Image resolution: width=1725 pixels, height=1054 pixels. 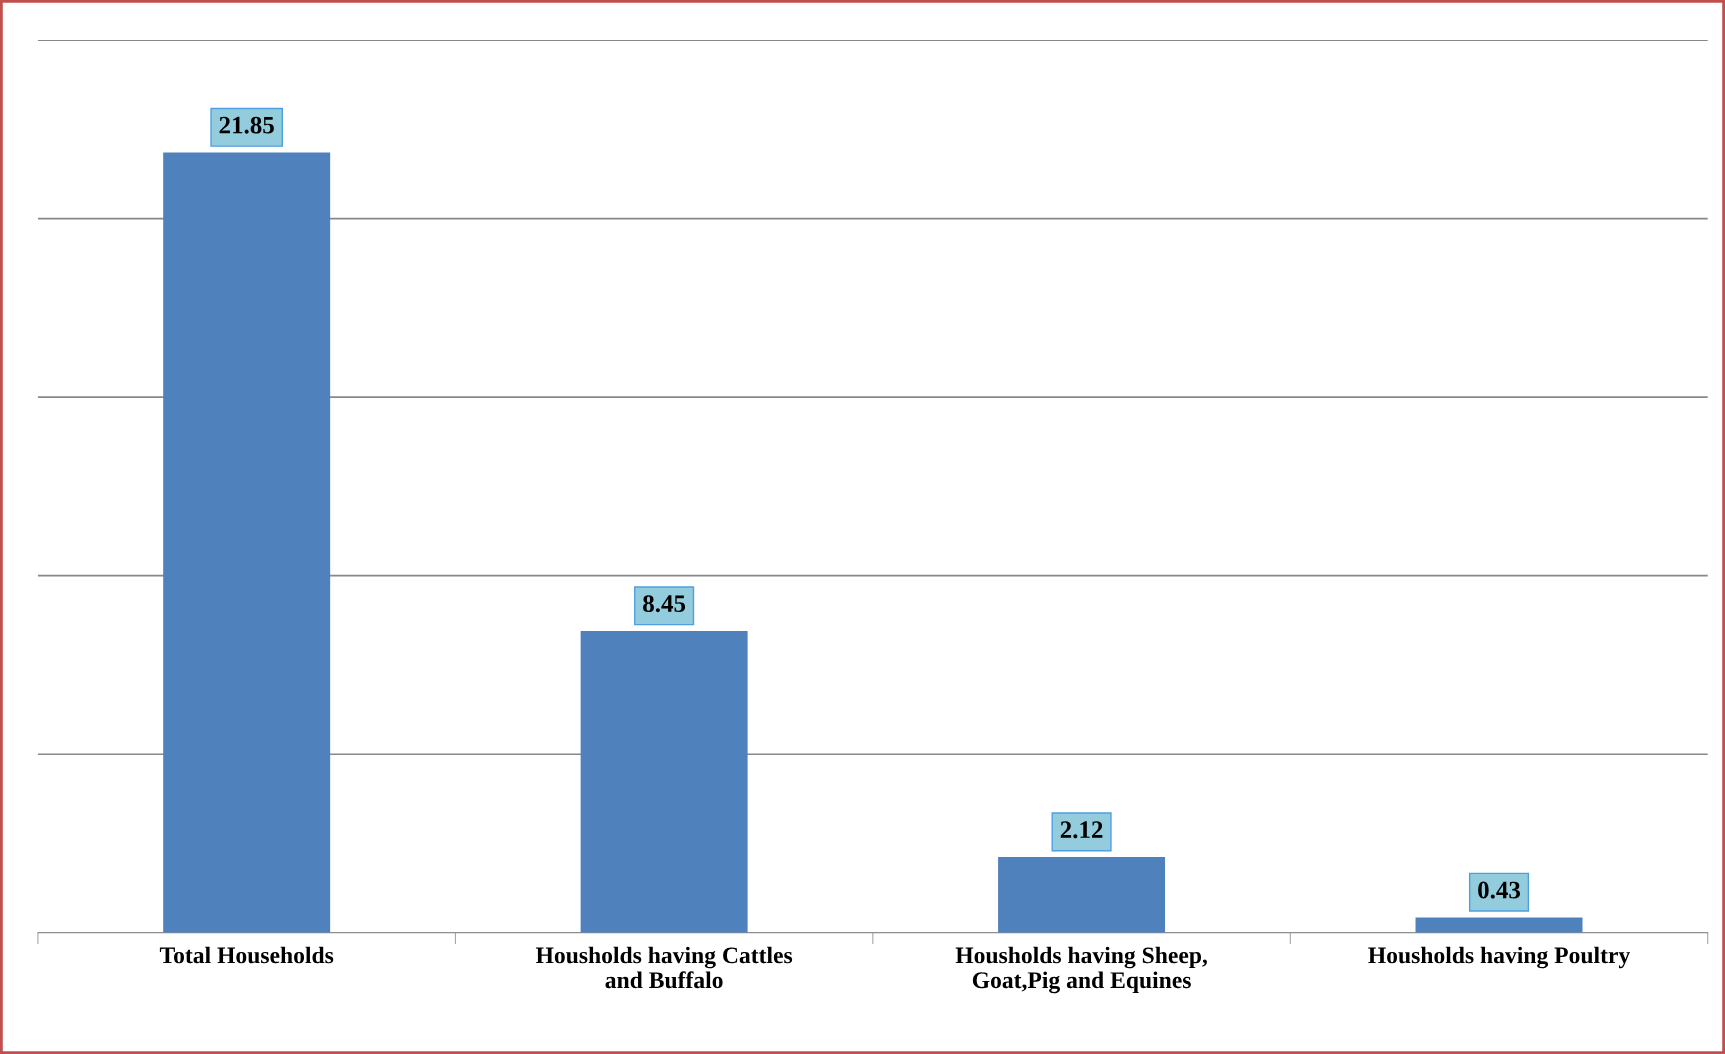 I want to click on data-label: 2.12, so click(x=1081, y=830).